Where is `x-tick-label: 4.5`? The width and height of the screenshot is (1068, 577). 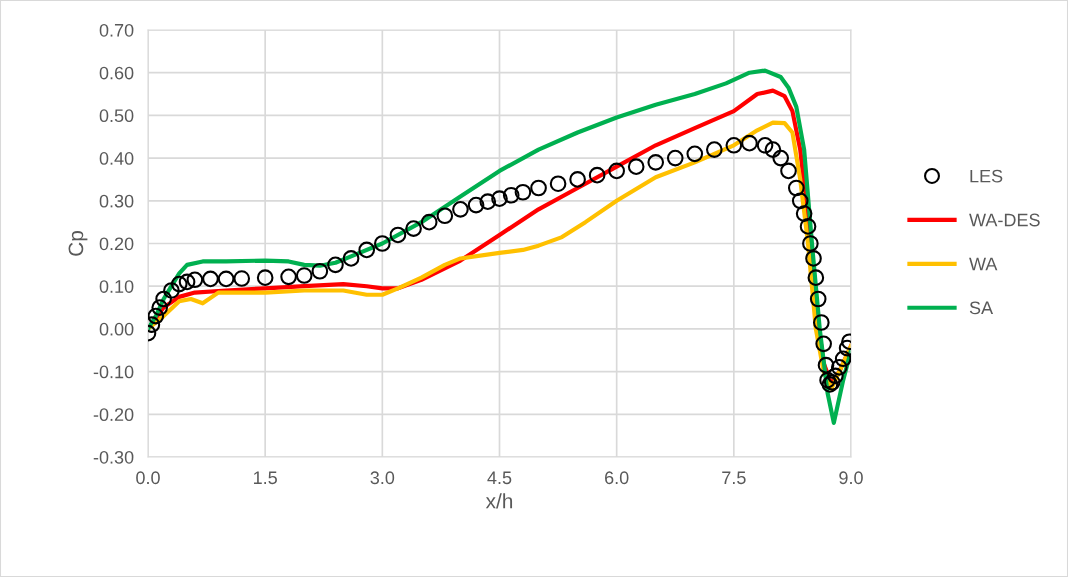
x-tick-label: 4.5 is located at coordinates (499, 478).